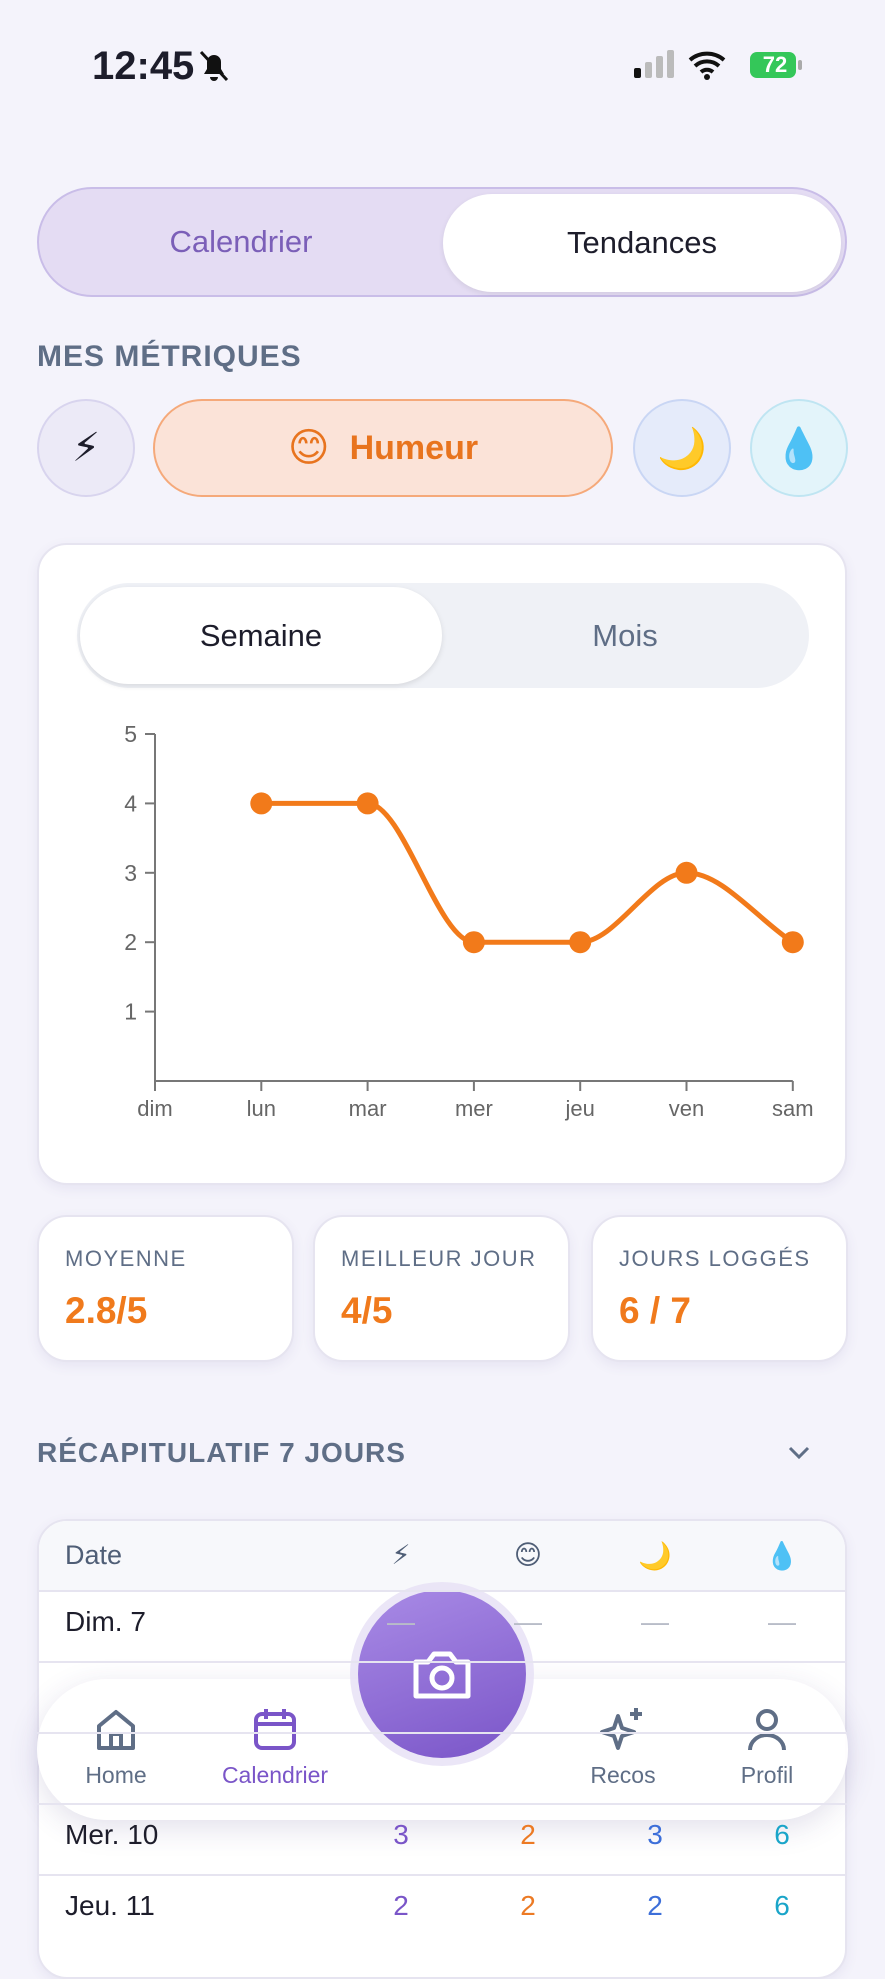 The image size is (885, 1979). What do you see at coordinates (715, 1258) in the screenshot?
I see `stat-label: JOURS LOGGÉS` at bounding box center [715, 1258].